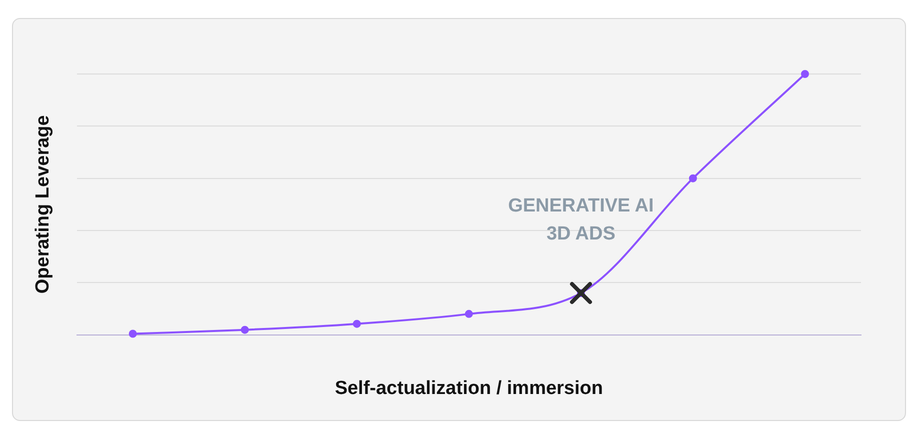 The height and width of the screenshot is (434, 917). I want to click on annotation: GENERATIVE AI, so click(581, 205).